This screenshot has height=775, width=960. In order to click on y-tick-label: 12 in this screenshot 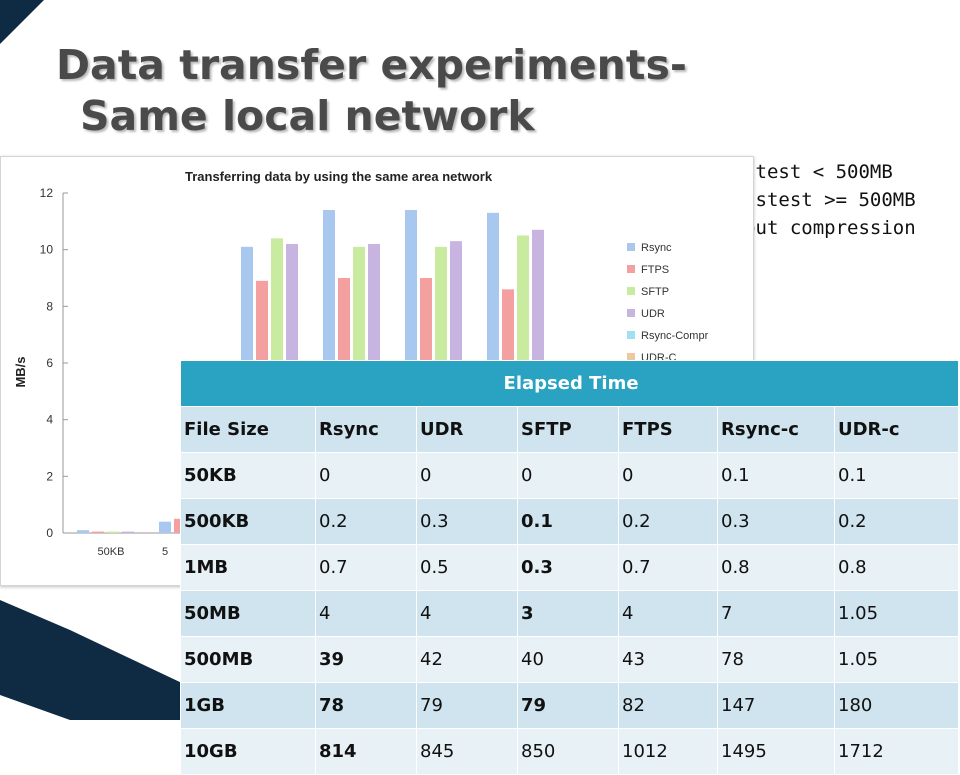, I will do `click(47, 193)`.